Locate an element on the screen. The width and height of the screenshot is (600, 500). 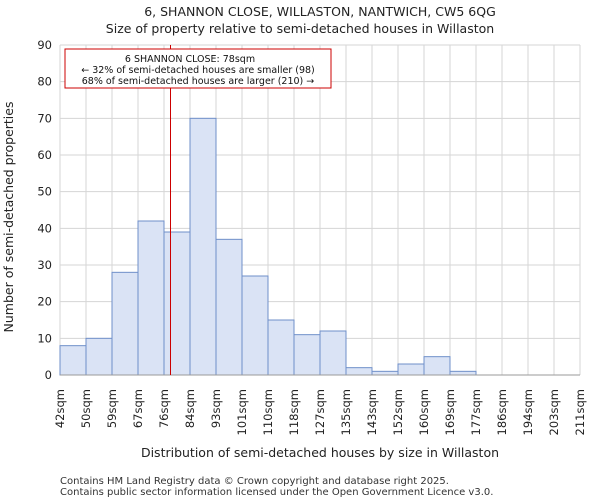
bar-76sqm is located at coordinates (177, 303).